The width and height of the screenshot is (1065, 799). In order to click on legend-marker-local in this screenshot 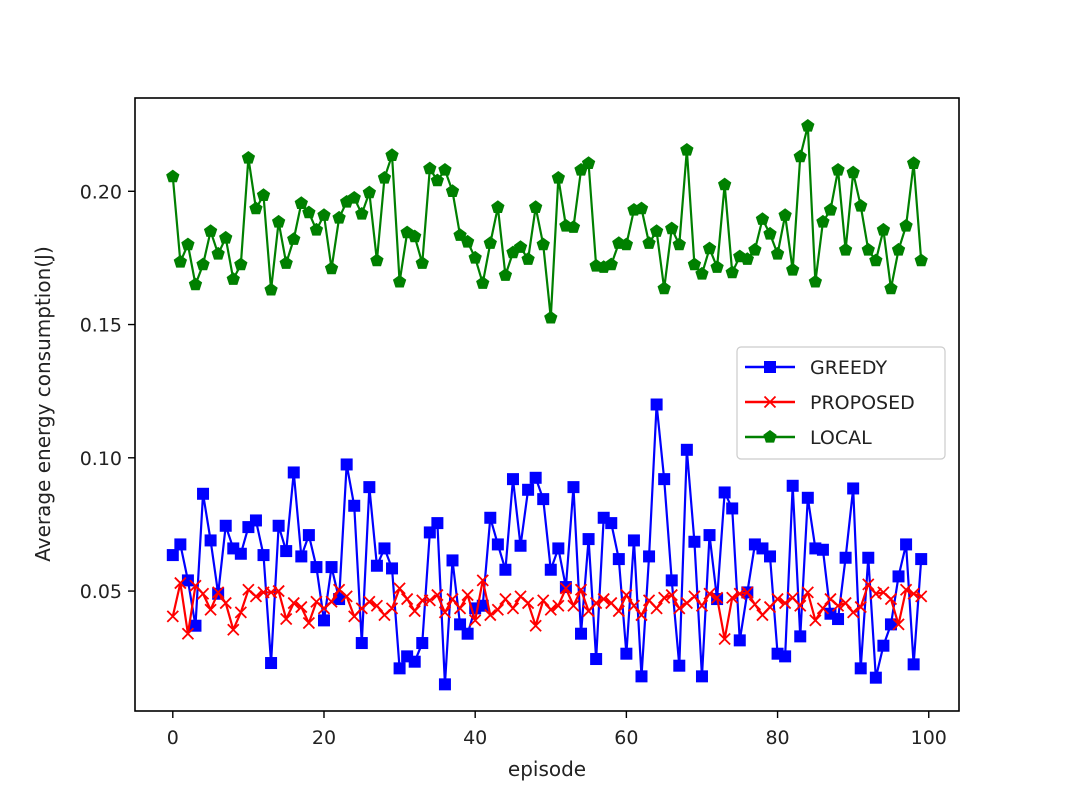, I will do `click(770, 436)`.